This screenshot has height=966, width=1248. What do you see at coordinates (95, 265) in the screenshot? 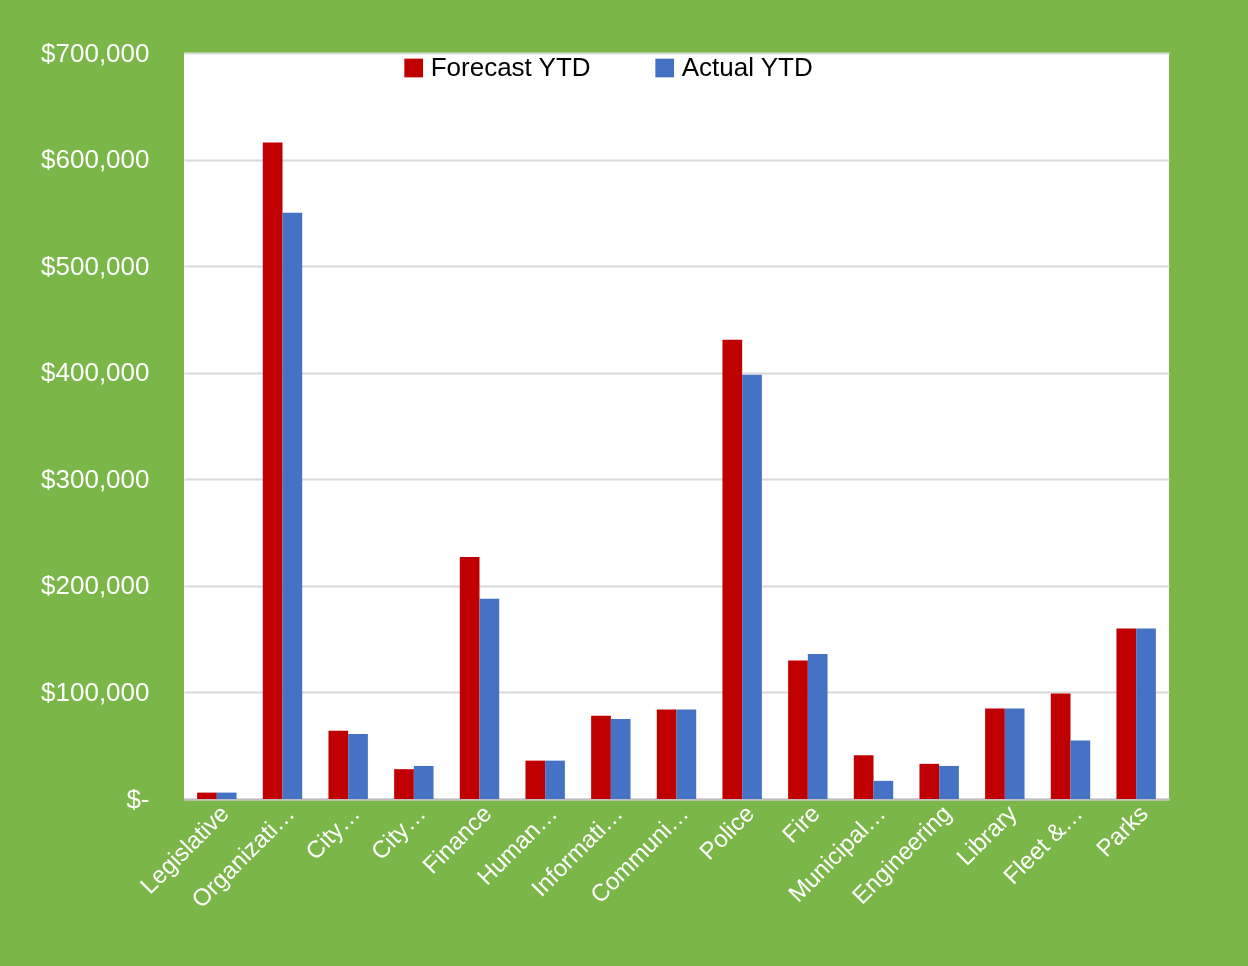
I see `y-tick-label: $500,000` at bounding box center [95, 265].